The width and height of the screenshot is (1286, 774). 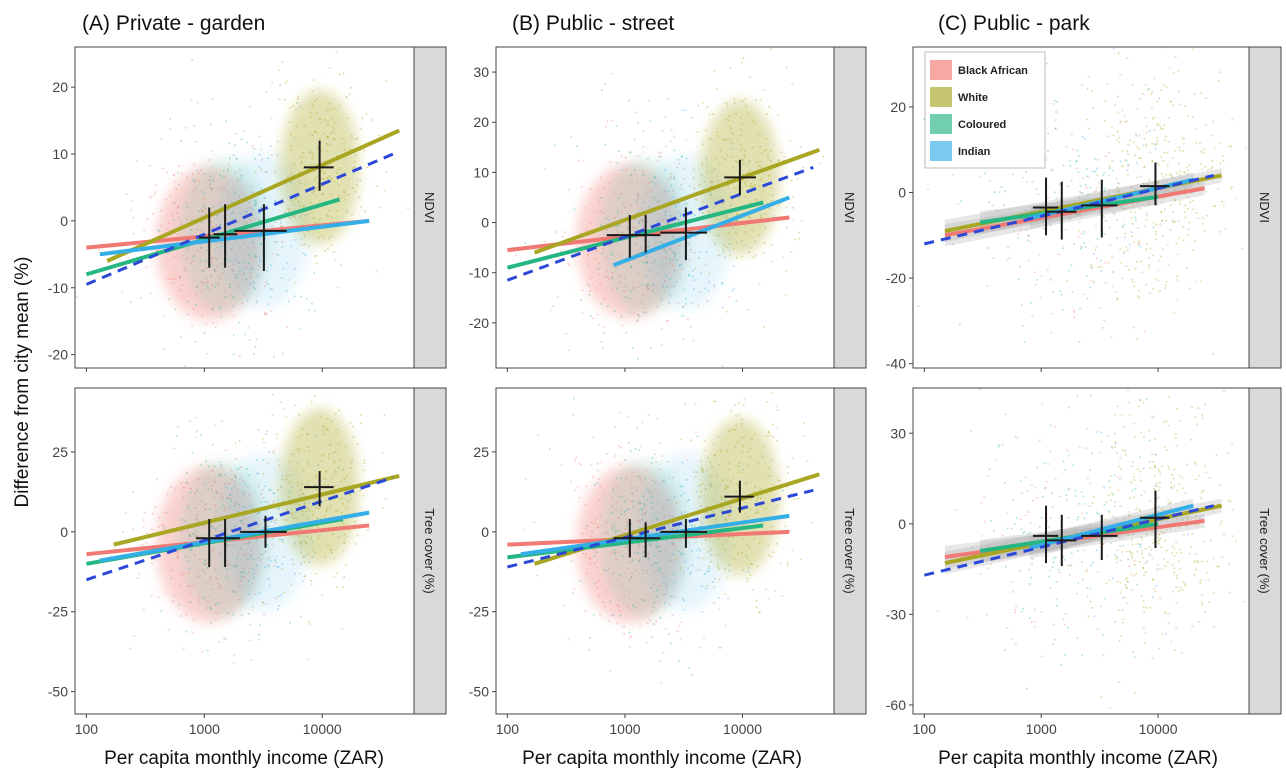 I want to click on trend-line-indian, so click(x=234, y=536).